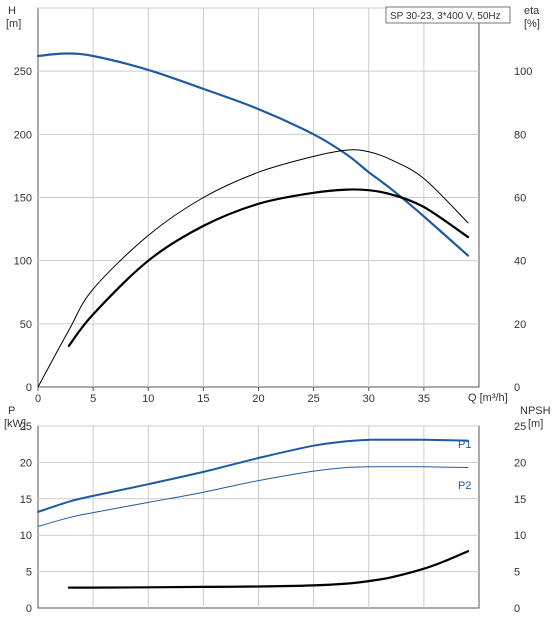 This screenshot has height=622, width=552. What do you see at coordinates (517, 388) in the screenshot?
I see `top-right-tick-label: 0` at bounding box center [517, 388].